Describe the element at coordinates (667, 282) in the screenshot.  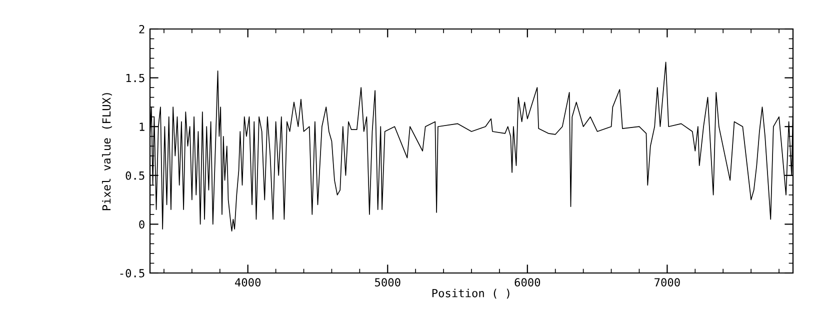
I see `x-tick-label: 7000` at that location.